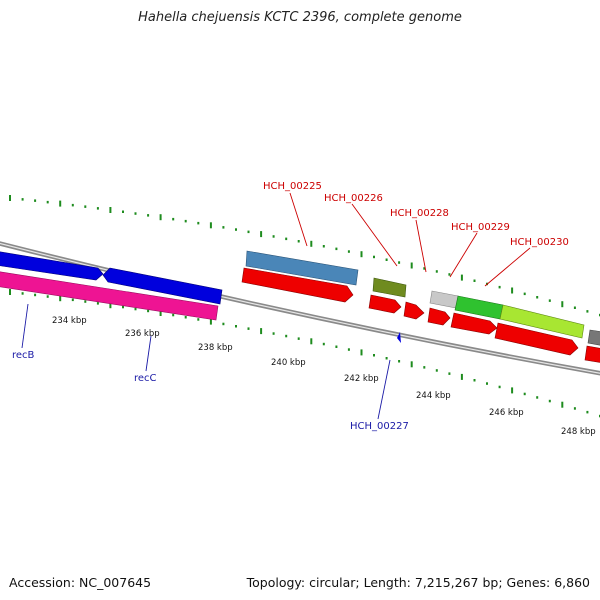  Describe the element at coordinates (433, 396) in the screenshot. I see `tick-label-244: 244 kbp` at that location.